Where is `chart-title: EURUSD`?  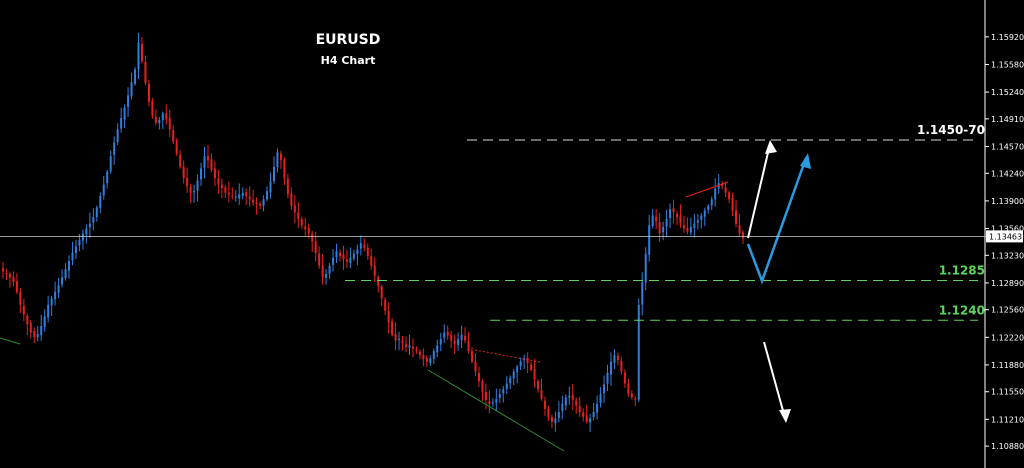 chart-title: EURUSD is located at coordinates (348, 40).